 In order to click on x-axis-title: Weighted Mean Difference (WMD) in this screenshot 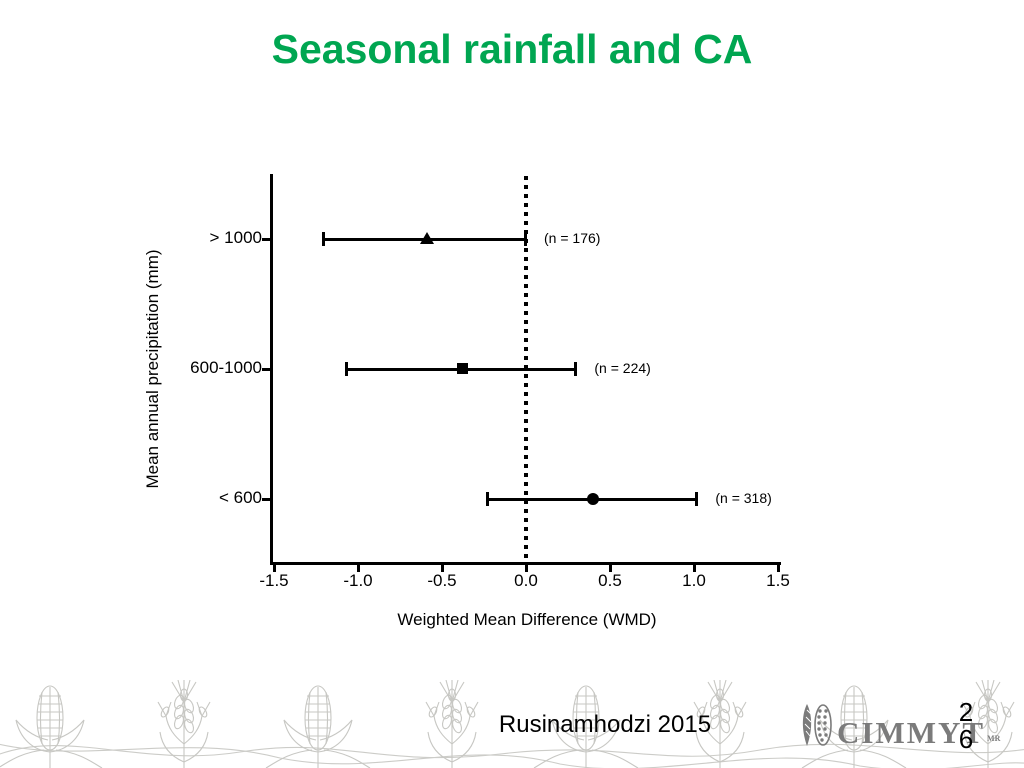, I will do `click(527, 619)`.